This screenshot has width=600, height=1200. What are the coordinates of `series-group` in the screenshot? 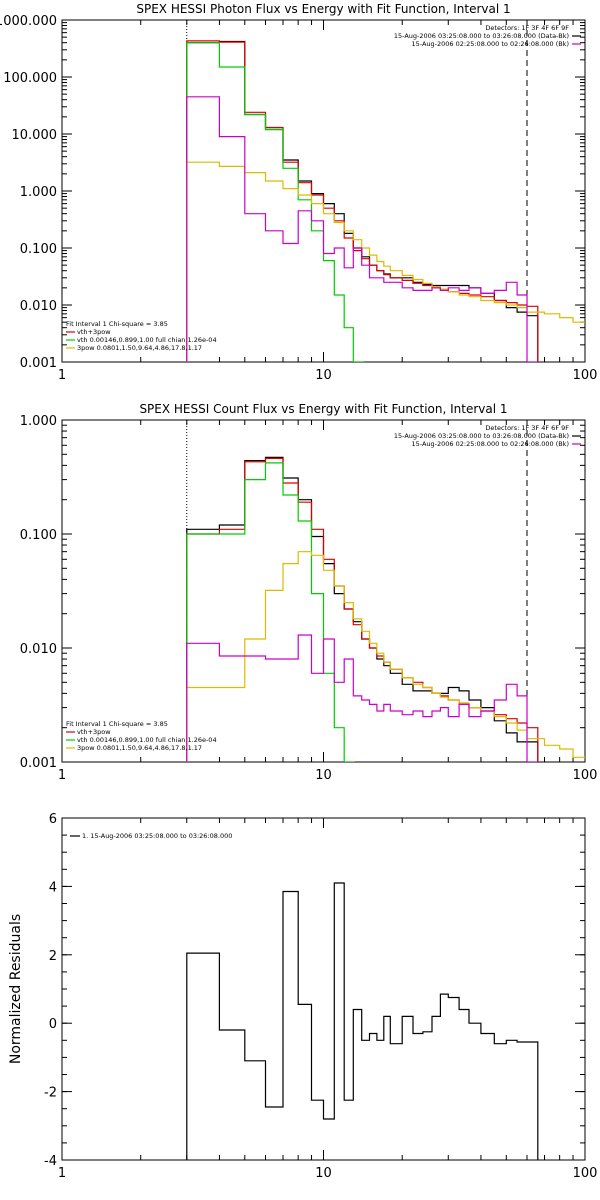 It's located at (362, 1021).